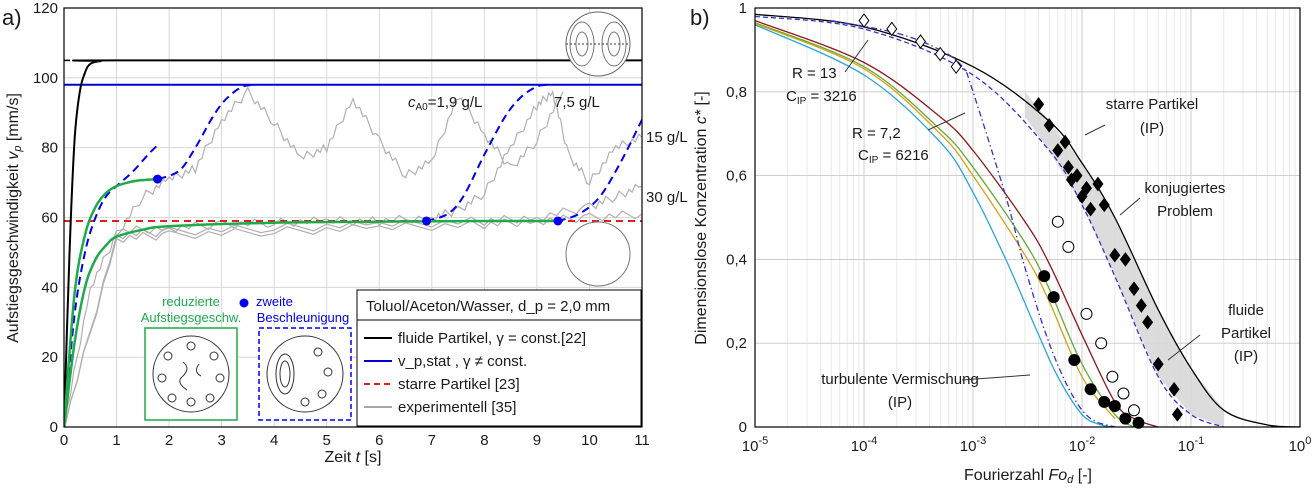 Image resolution: width=1315 pixels, height=489 pixels. I want to click on y-tick-0,6: 0,6, so click(736, 176).